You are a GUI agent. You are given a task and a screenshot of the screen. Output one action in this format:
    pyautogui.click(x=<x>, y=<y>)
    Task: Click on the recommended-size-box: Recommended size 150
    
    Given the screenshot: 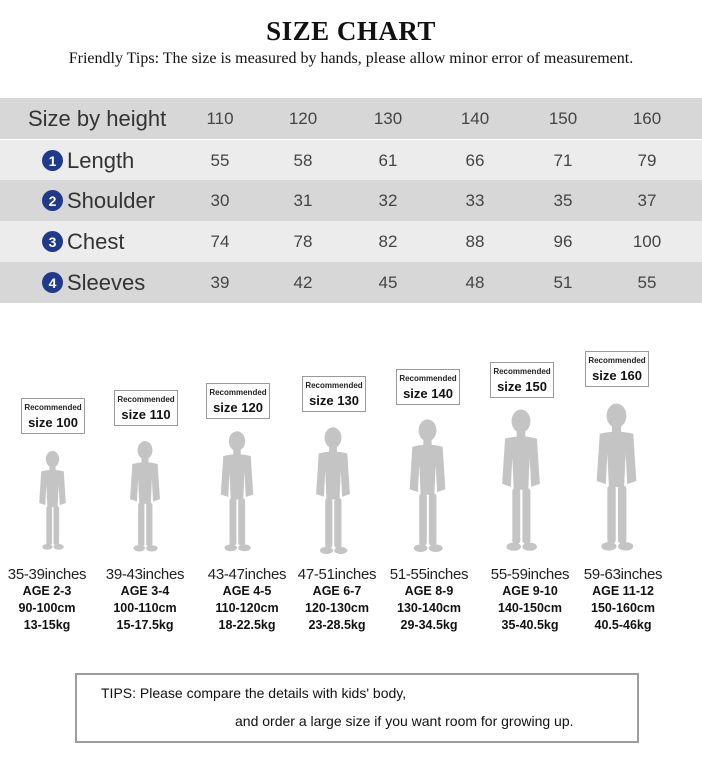 What is the action you would take?
    pyautogui.click(x=522, y=380)
    